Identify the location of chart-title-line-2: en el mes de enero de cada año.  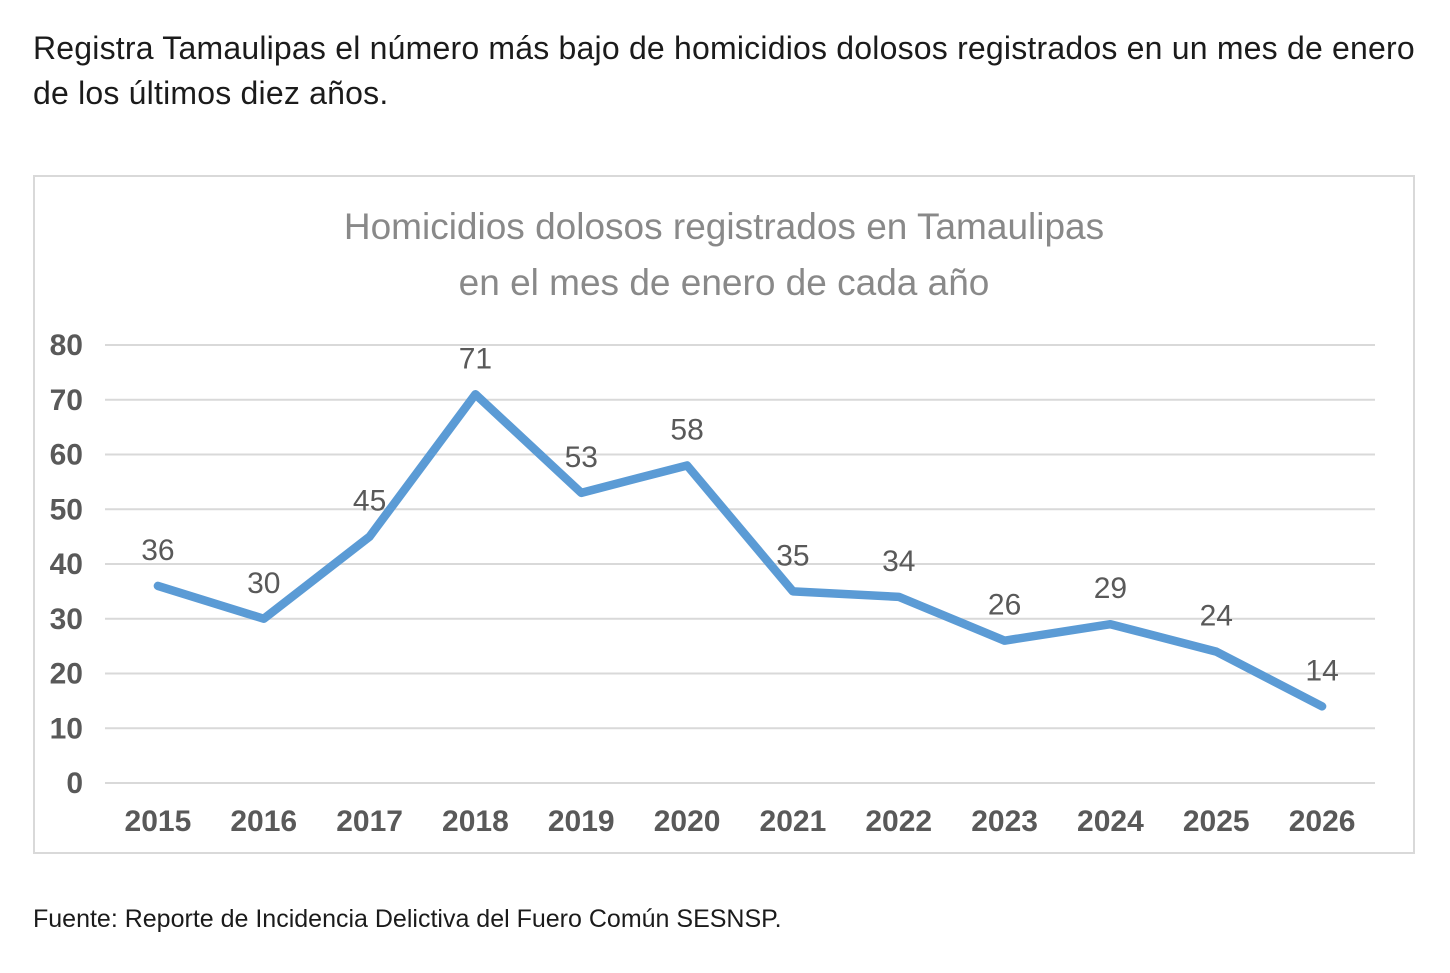
(724, 282).